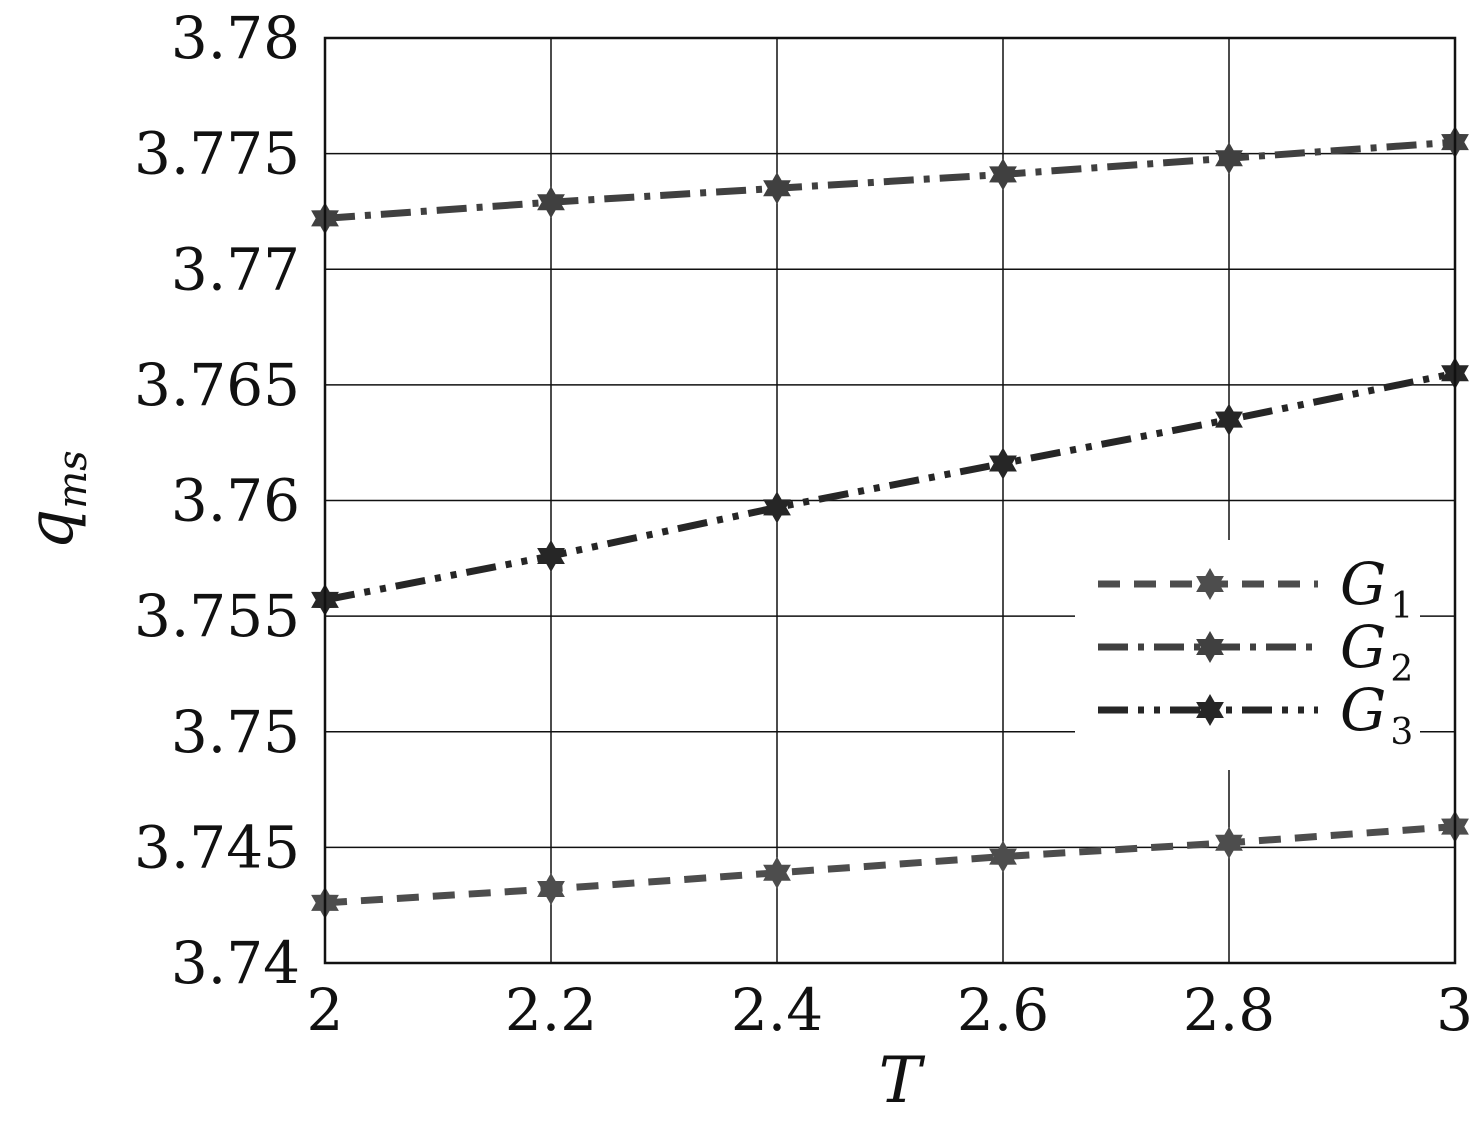  What do you see at coordinates (235, 963) in the screenshot?
I see `y-tick-label: 3.74` at bounding box center [235, 963].